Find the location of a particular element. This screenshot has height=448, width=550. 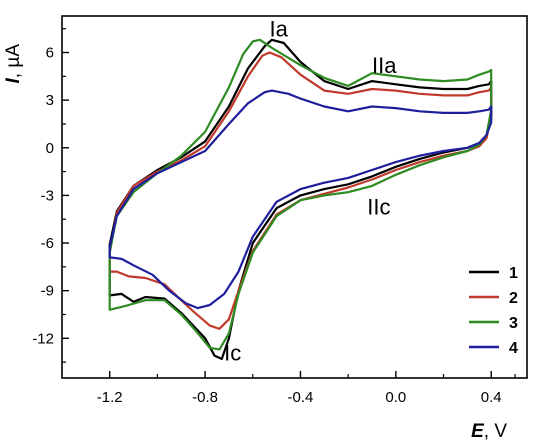

legend-label: 1 is located at coordinates (513, 273).